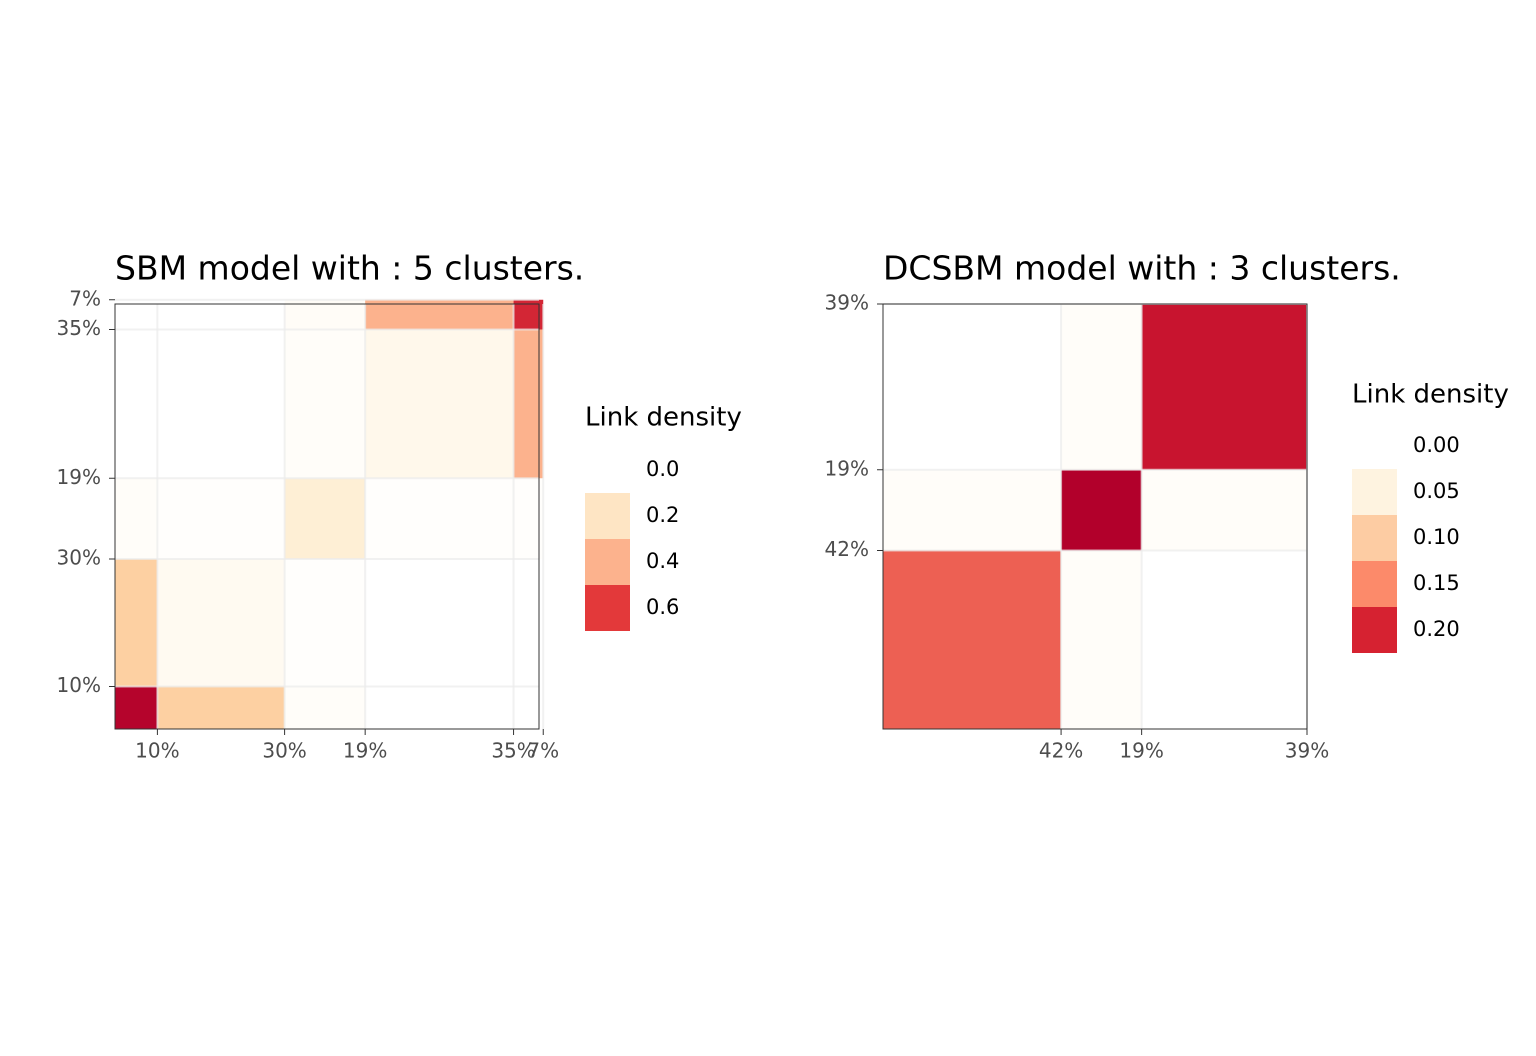  I want to click on legend-label: 0.10, so click(1436, 537).